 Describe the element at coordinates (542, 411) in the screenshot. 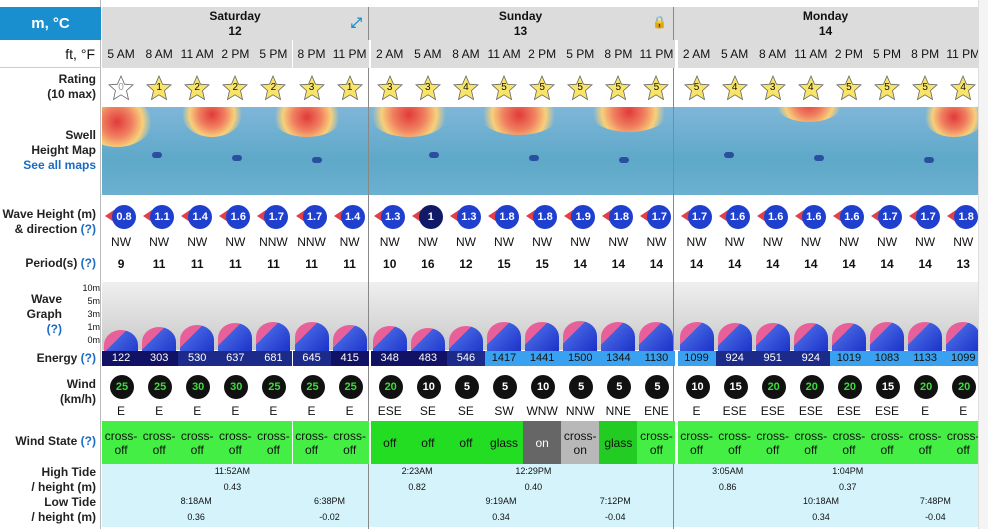

I see `wind-direction: WNW` at that location.